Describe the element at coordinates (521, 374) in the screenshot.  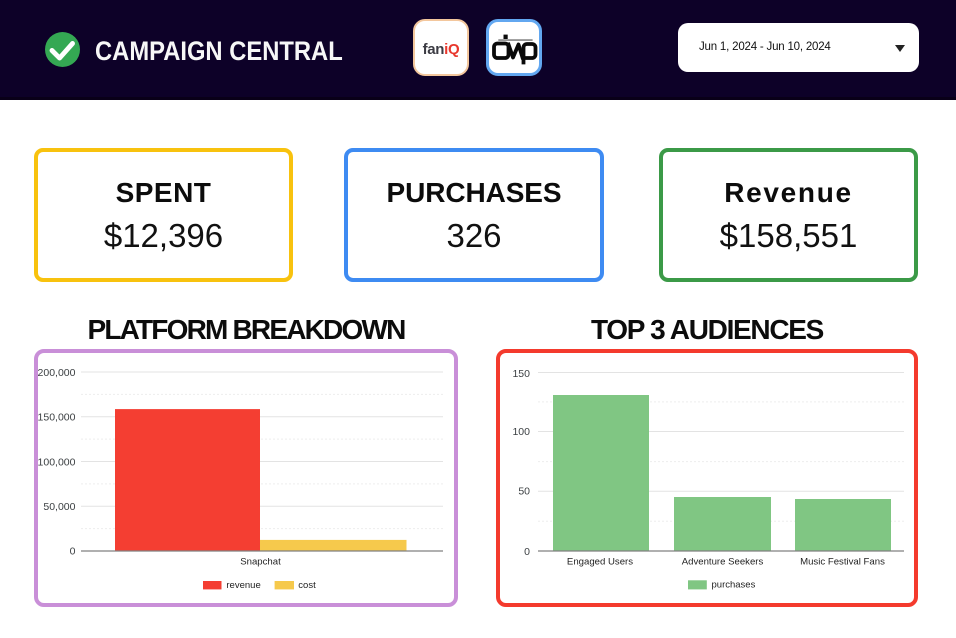
I see `svg-text: 150` at that location.